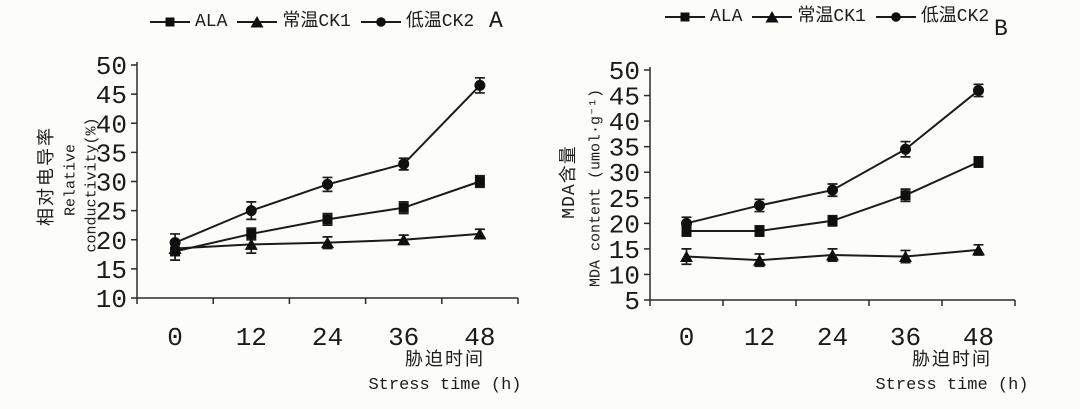 The width and height of the screenshot is (1080, 409). I want to click on legend-panel-b: ALA 常温CK1 低温CK2, so click(827, 17).